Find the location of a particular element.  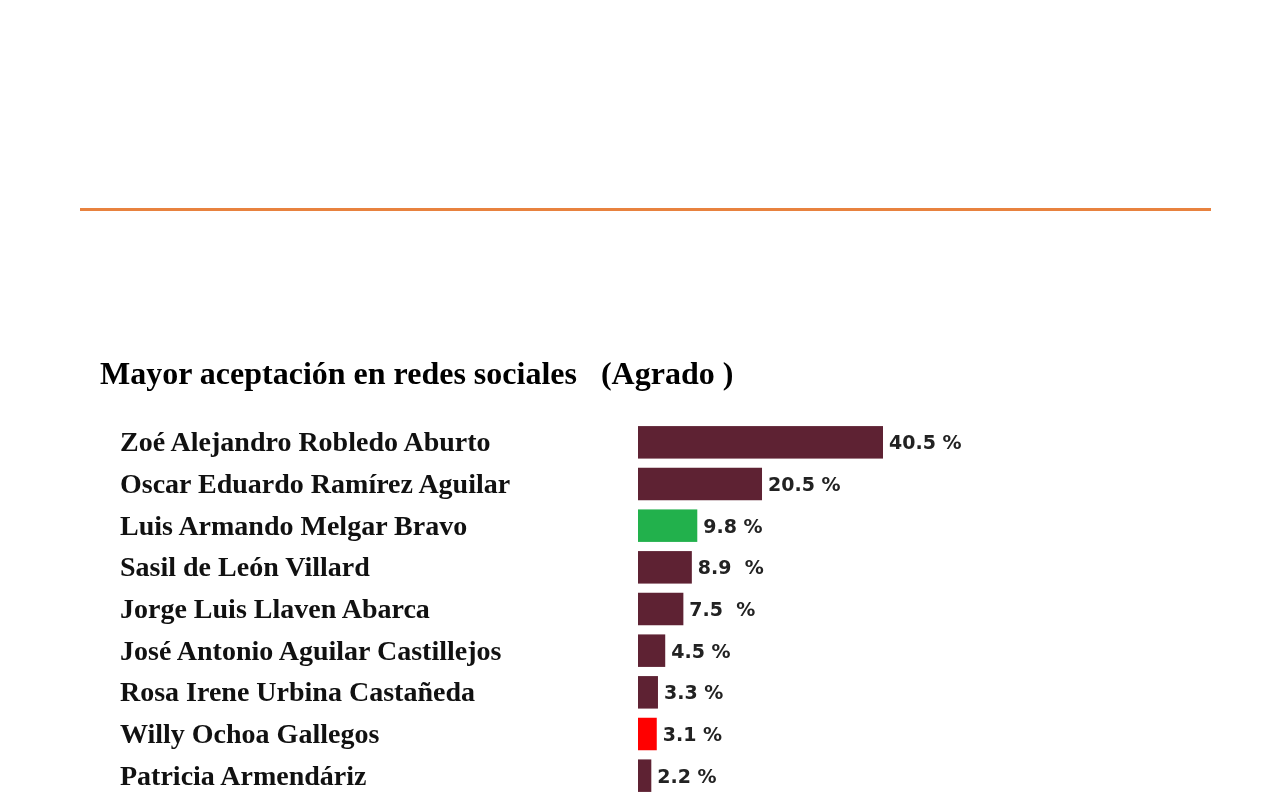

data-label: 9.8 % is located at coordinates (733, 525).